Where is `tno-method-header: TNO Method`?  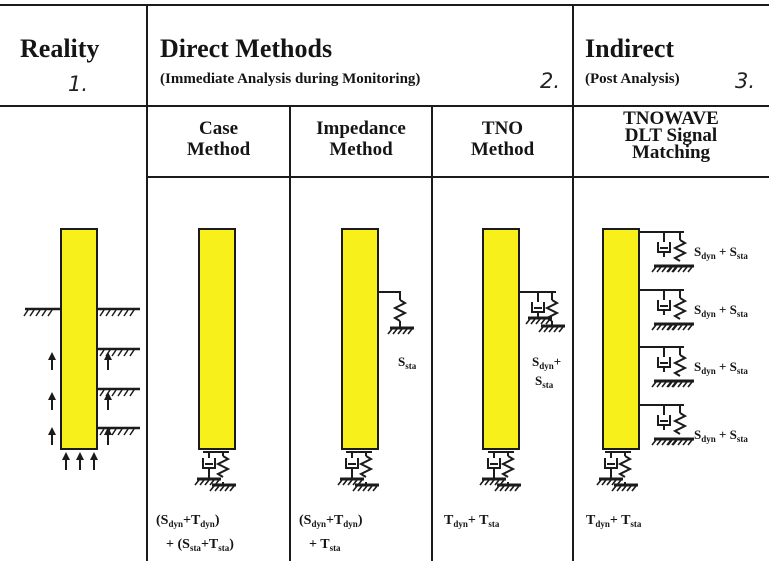 tno-method-header: TNO Method is located at coordinates (502, 139).